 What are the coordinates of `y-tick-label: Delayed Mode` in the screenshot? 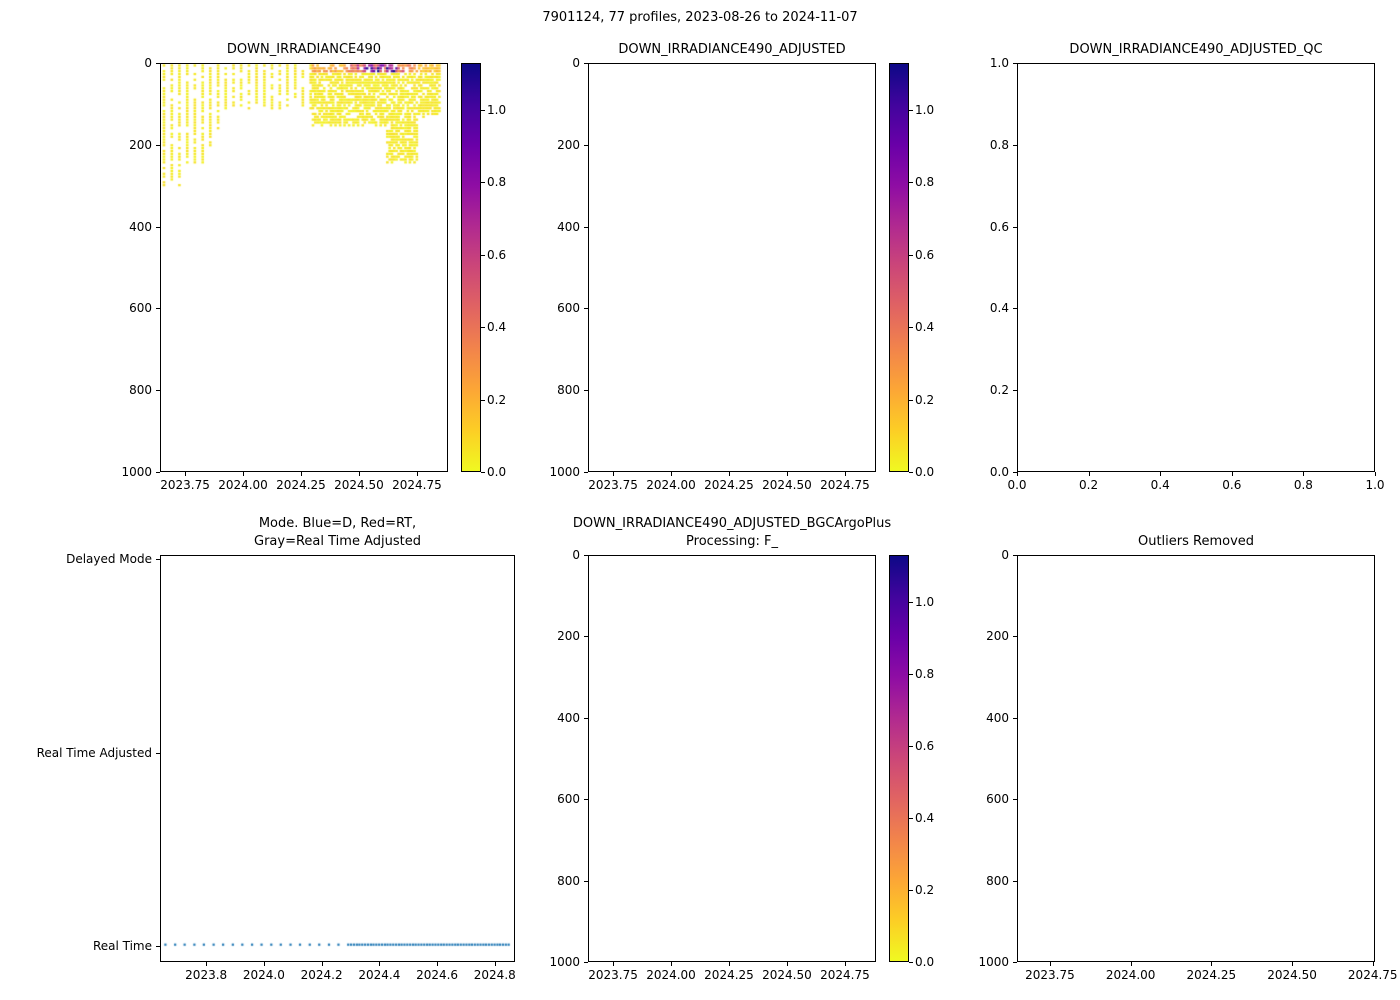 It's located at (109, 558).